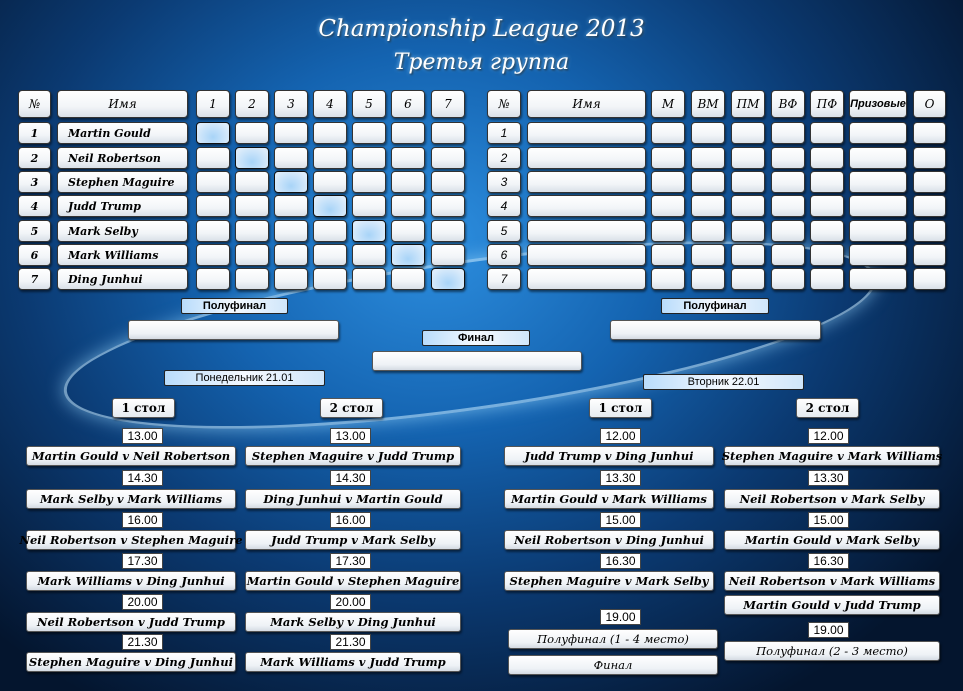 This screenshot has height=691, width=963. I want to click on player-name: Judd Trump, so click(122, 206).